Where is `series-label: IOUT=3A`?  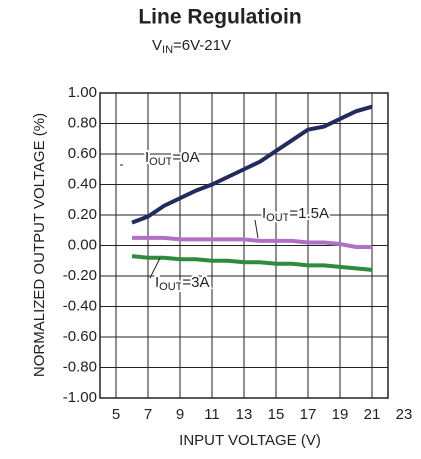 series-label: IOUT=3A is located at coordinates (182, 283).